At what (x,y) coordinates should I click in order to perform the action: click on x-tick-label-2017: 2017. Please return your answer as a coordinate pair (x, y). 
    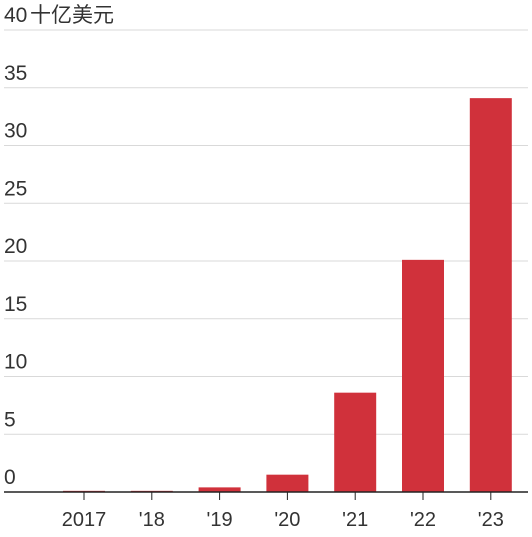
    Looking at the image, I should click on (84, 520).